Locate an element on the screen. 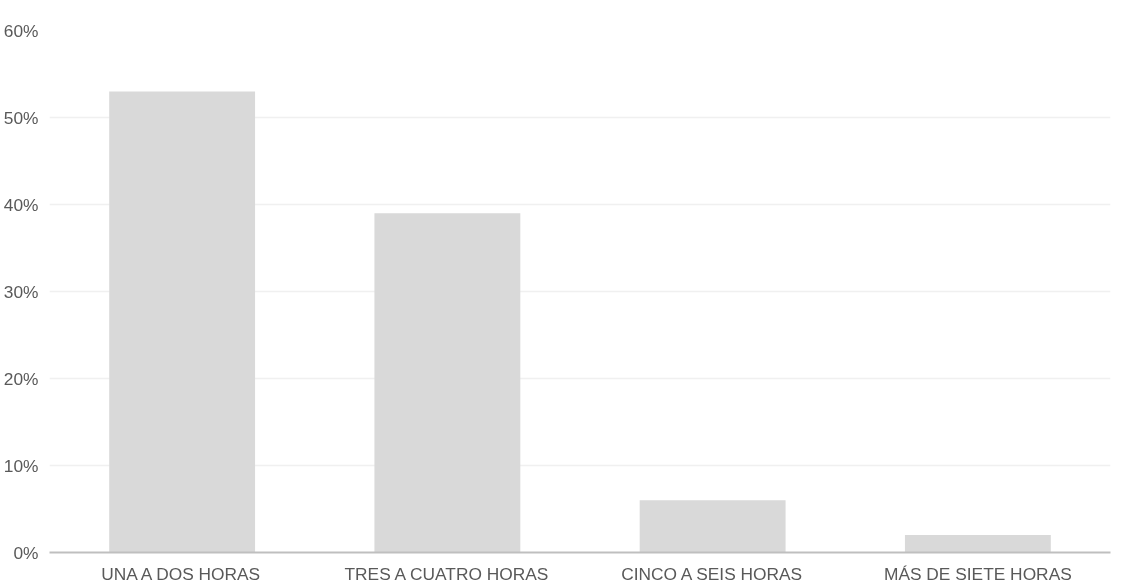  y-tick-label: 50% is located at coordinates (21, 117).